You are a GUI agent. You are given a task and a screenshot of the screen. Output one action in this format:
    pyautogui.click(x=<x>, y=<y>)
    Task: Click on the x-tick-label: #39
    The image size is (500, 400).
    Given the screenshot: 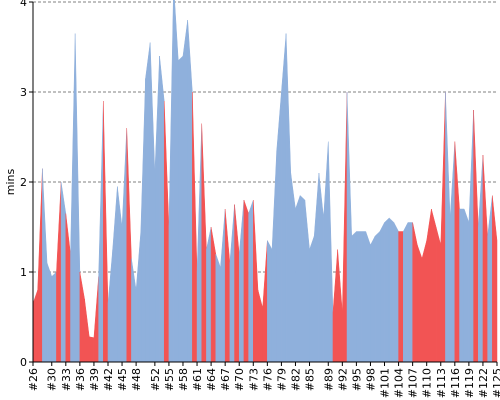 What is the action you would take?
    pyautogui.click(x=94, y=379)
    